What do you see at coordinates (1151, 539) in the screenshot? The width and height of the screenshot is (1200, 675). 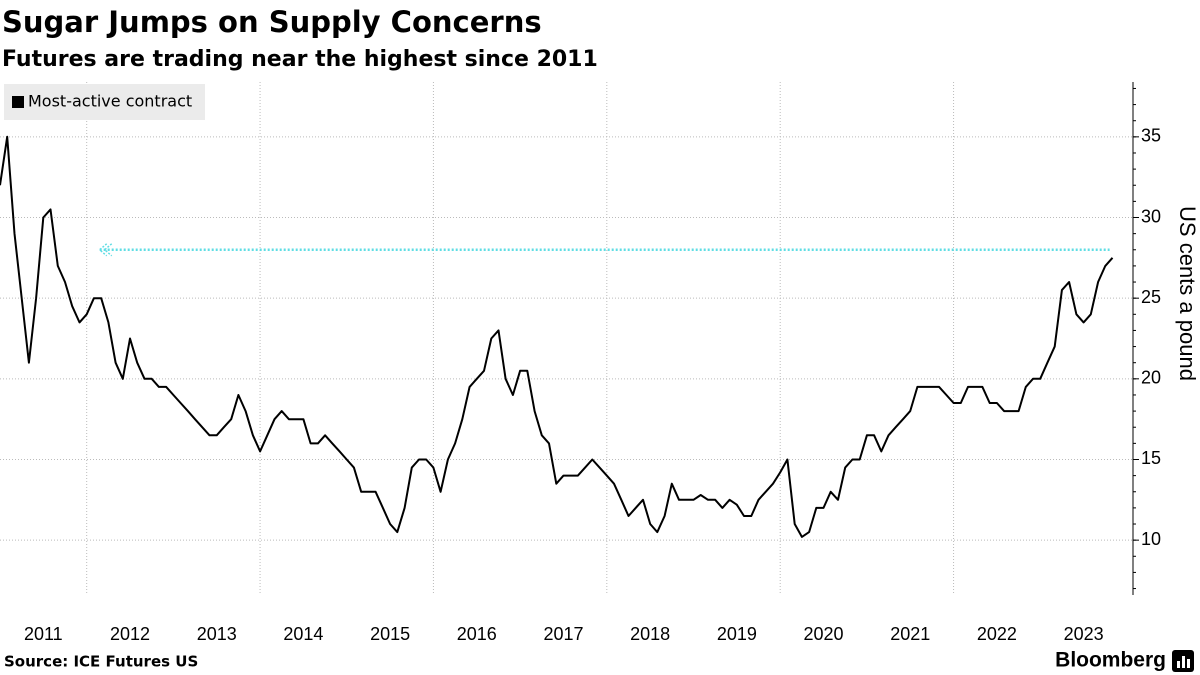 I see `y-tick-label: 10` at bounding box center [1151, 539].